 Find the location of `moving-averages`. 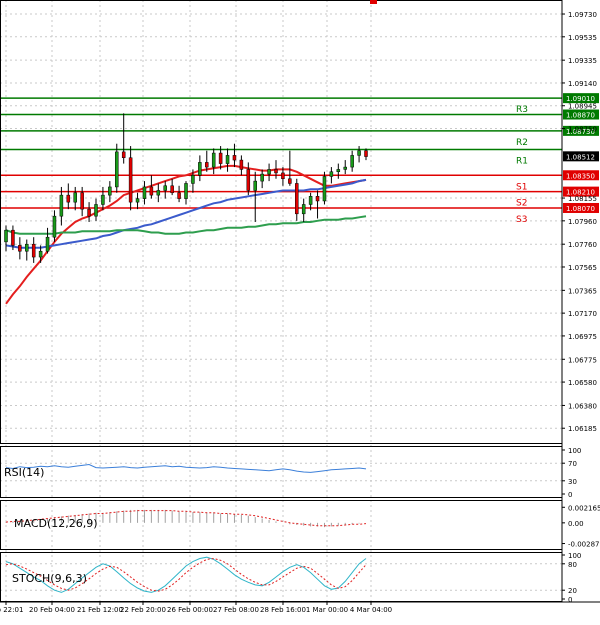

moving-averages is located at coordinates (186, 234).